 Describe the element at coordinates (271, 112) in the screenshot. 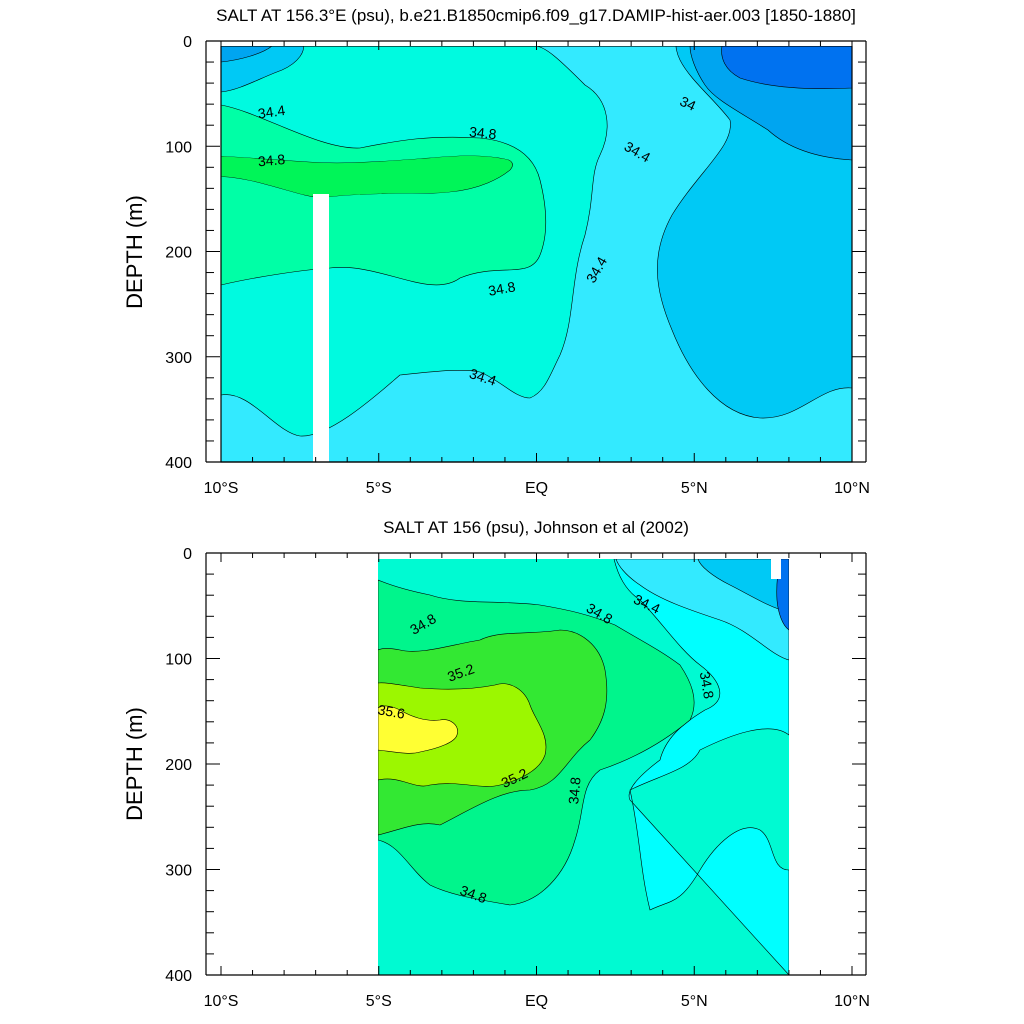

I see `contour-label: 34.4` at that location.